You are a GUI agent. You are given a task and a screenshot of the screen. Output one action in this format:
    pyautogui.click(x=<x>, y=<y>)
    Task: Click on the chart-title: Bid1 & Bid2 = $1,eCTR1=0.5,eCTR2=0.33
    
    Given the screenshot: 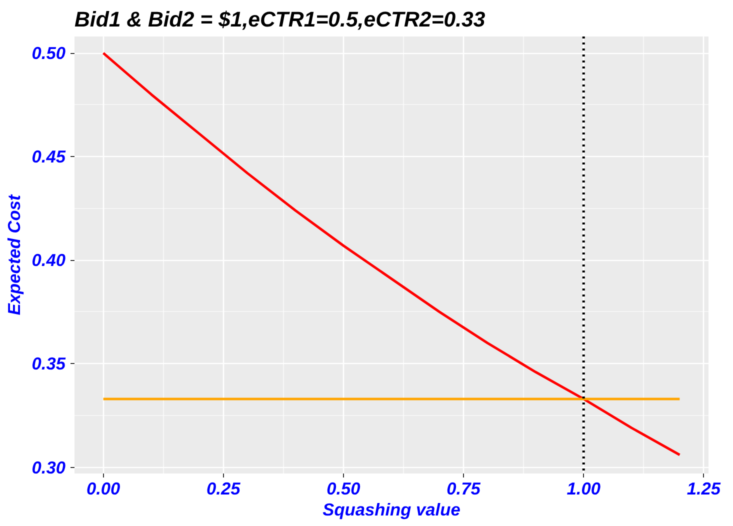 What is the action you would take?
    pyautogui.click(x=280, y=20)
    